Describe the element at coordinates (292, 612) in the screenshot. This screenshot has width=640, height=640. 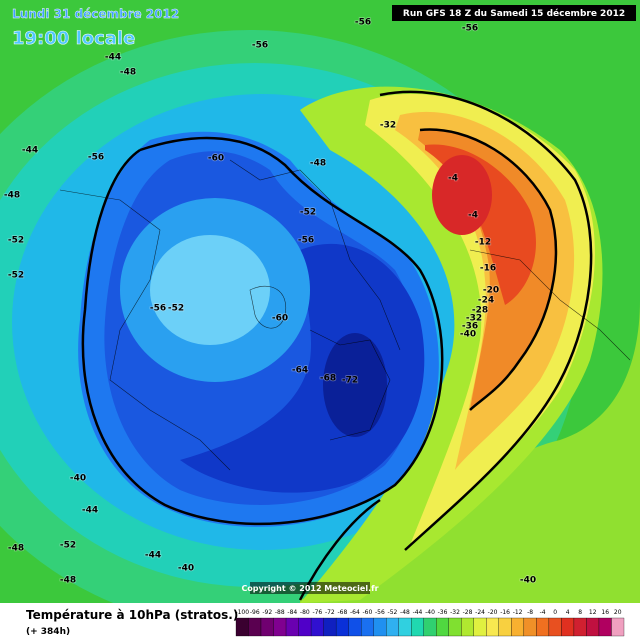
I see `legend-label: -84` at that location.